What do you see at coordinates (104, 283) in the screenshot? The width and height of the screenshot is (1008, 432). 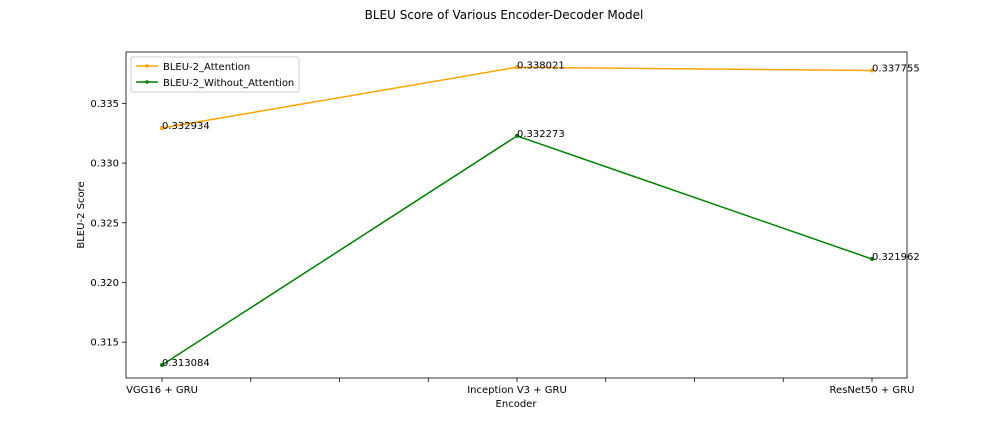 I see `y-tick-label: 0.320` at bounding box center [104, 283].